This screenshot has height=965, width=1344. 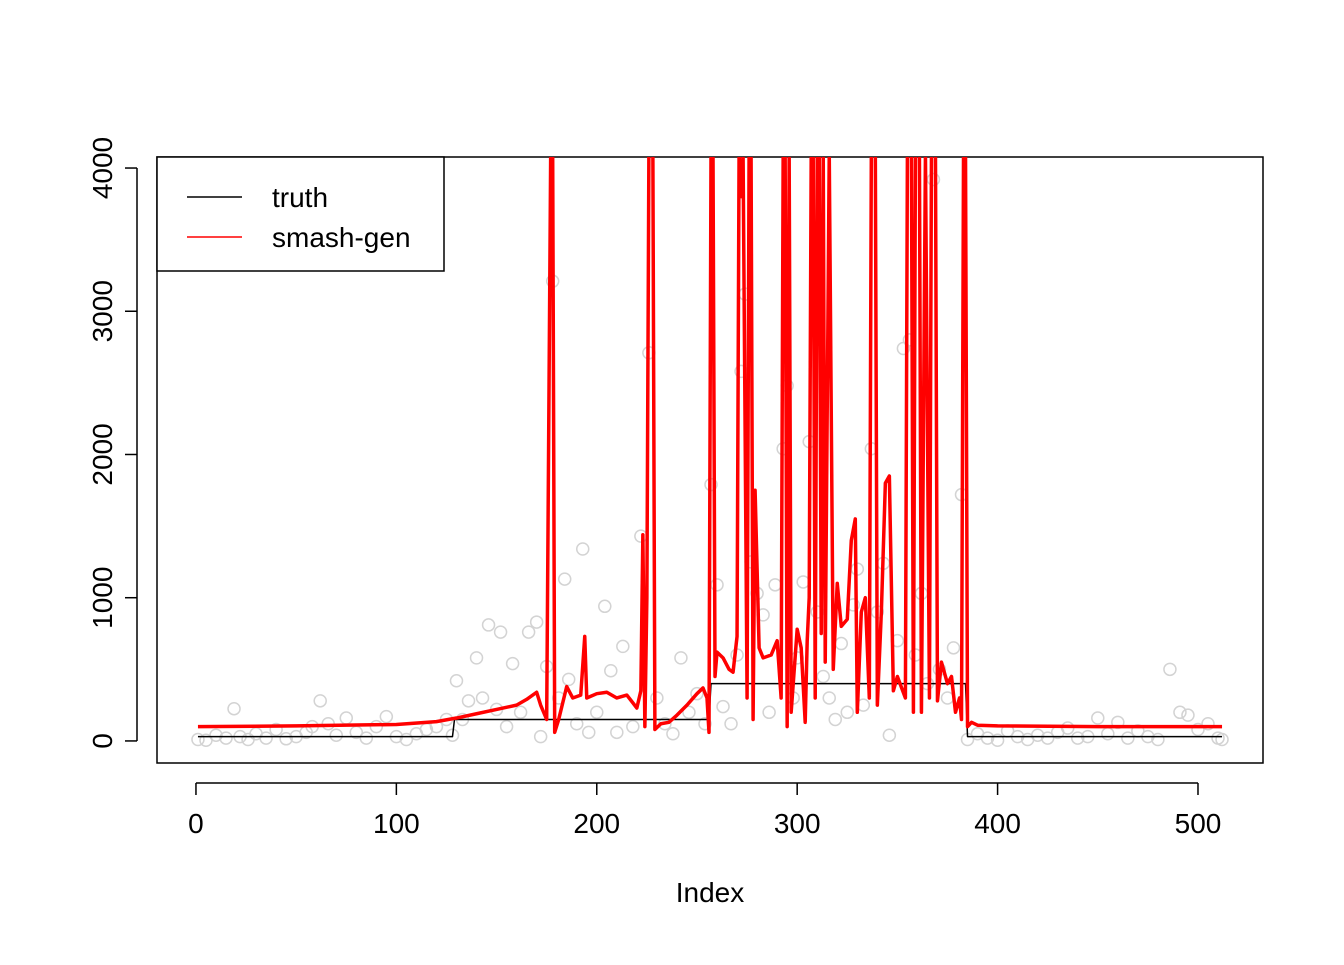 I want to click on legend-box, so click(x=300, y=214).